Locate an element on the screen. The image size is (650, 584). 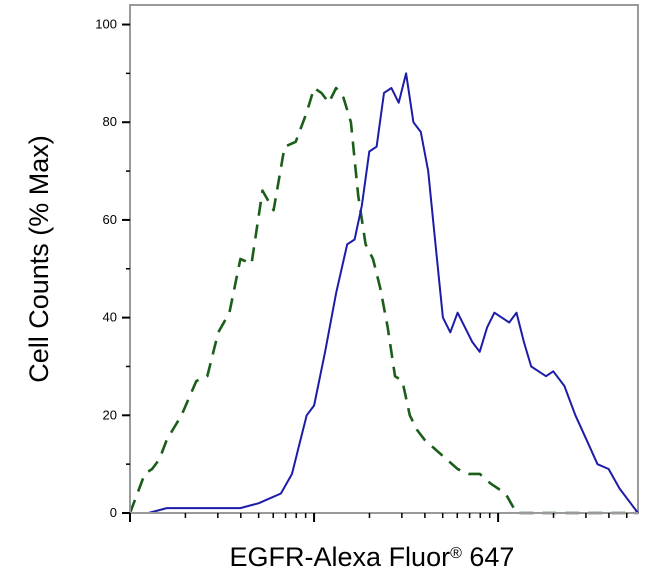
y-tick-label: 80 is located at coordinates (110, 121).